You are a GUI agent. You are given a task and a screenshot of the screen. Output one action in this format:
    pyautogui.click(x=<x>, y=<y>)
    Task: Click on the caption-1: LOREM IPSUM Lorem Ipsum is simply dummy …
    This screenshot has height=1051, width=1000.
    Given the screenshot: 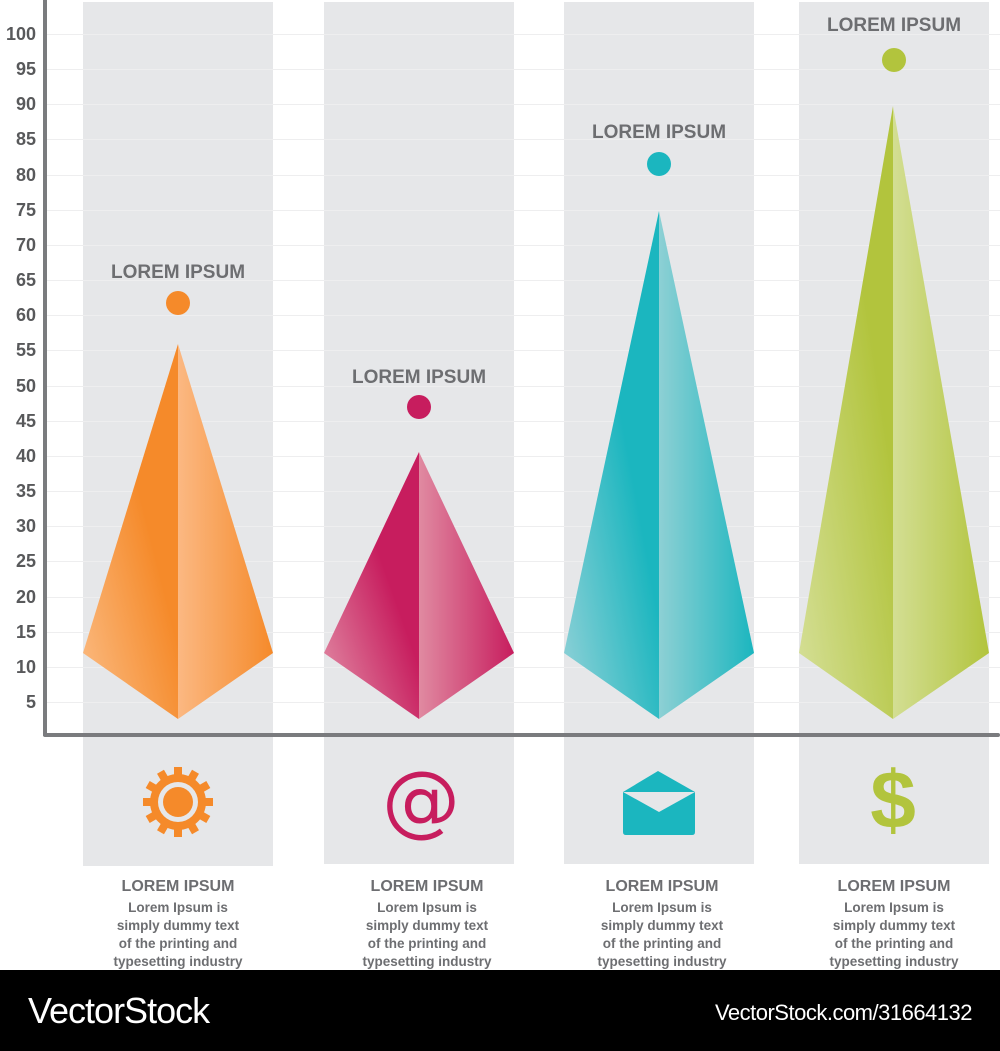 What is the action you would take?
    pyautogui.click(x=178, y=924)
    